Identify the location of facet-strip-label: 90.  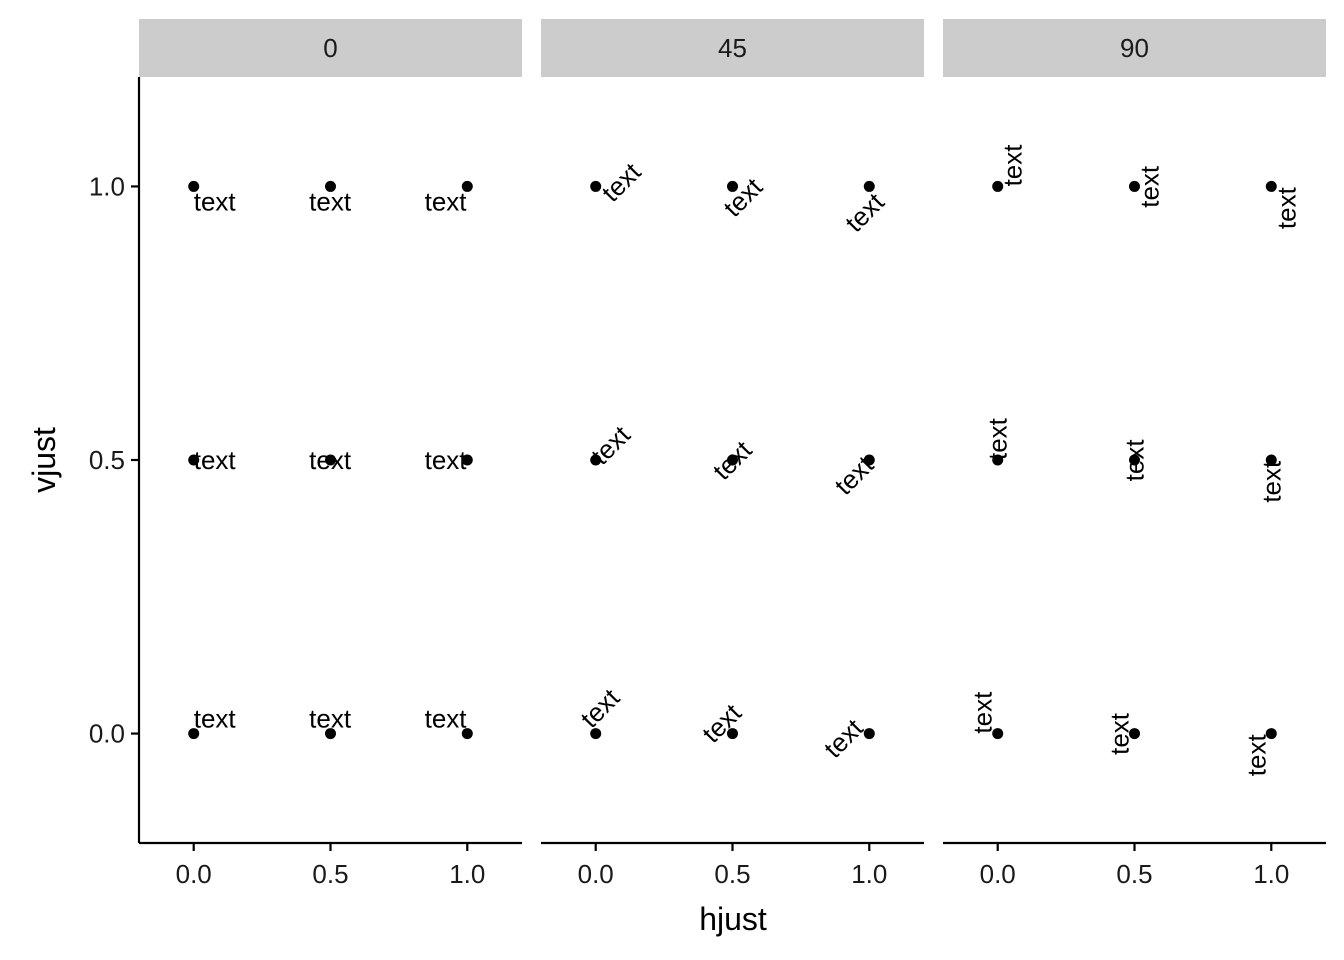
(1134, 48).